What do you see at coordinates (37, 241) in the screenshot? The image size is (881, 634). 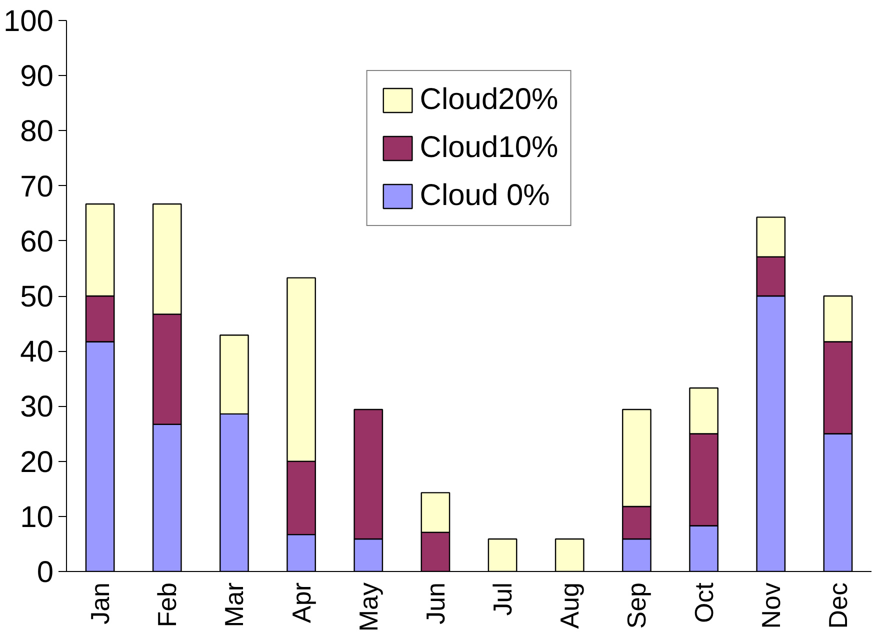 I see `y-tick-label: 60` at bounding box center [37, 241].